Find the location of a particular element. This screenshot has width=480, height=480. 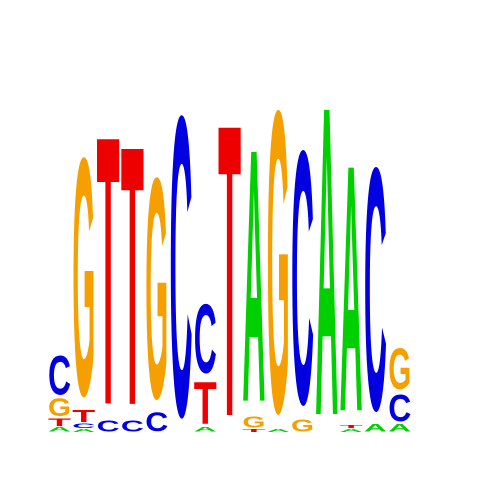

logo-column-12: A is located at coordinates (326, 247).